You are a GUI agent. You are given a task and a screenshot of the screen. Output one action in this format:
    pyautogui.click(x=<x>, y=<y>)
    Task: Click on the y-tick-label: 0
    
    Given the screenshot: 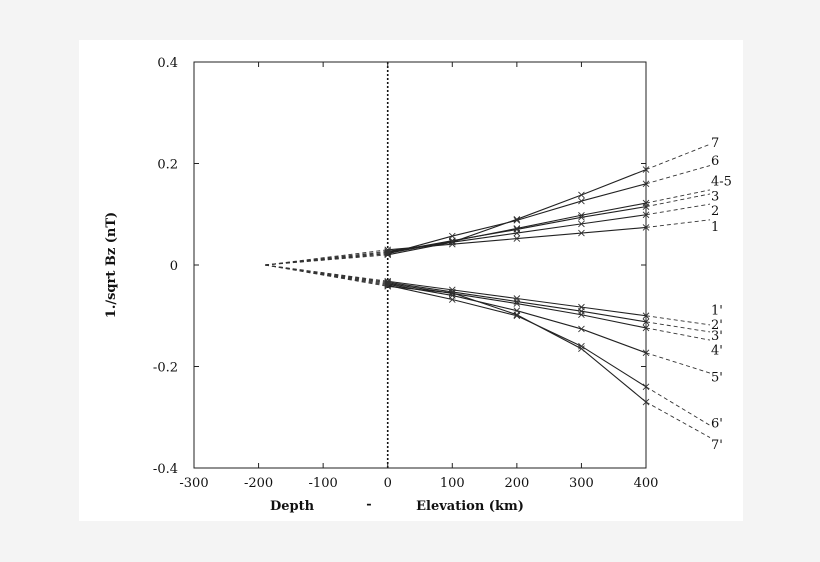 What is the action you would take?
    pyautogui.click(x=174, y=266)
    